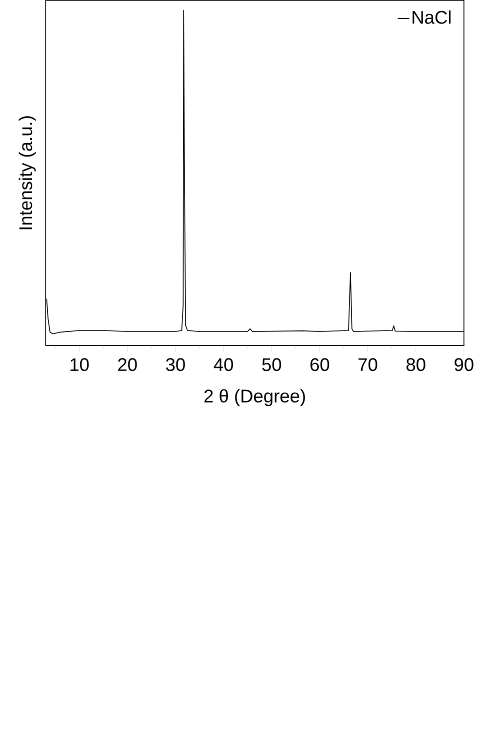 This screenshot has height=741, width=502. What do you see at coordinates (224, 365) in the screenshot?
I see `x-tick-label: 40` at bounding box center [224, 365].